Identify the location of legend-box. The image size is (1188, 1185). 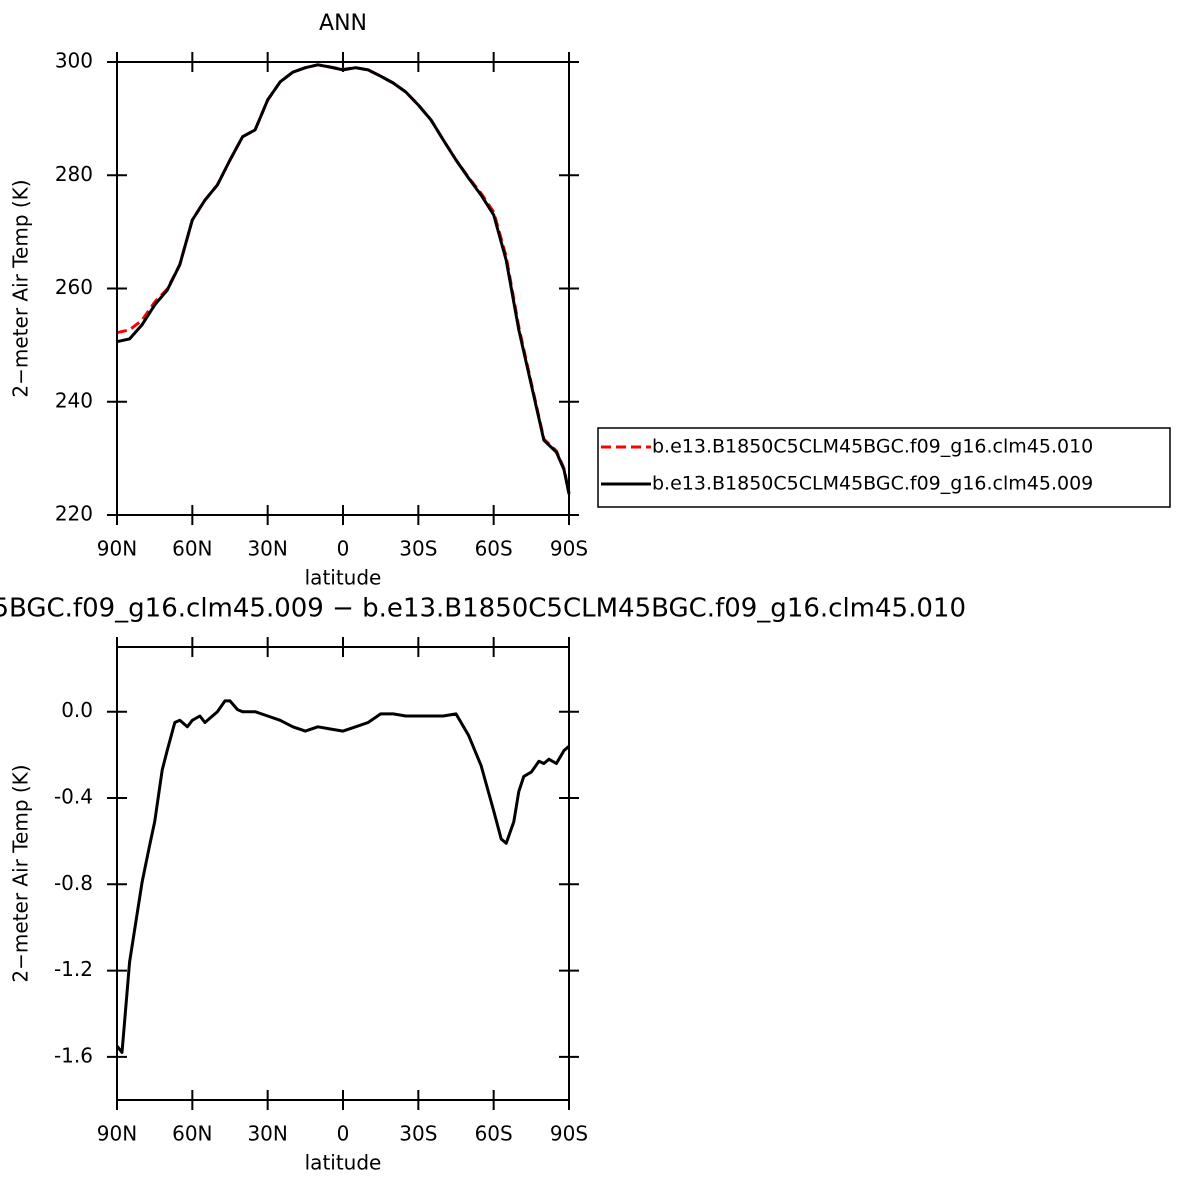
(884, 467).